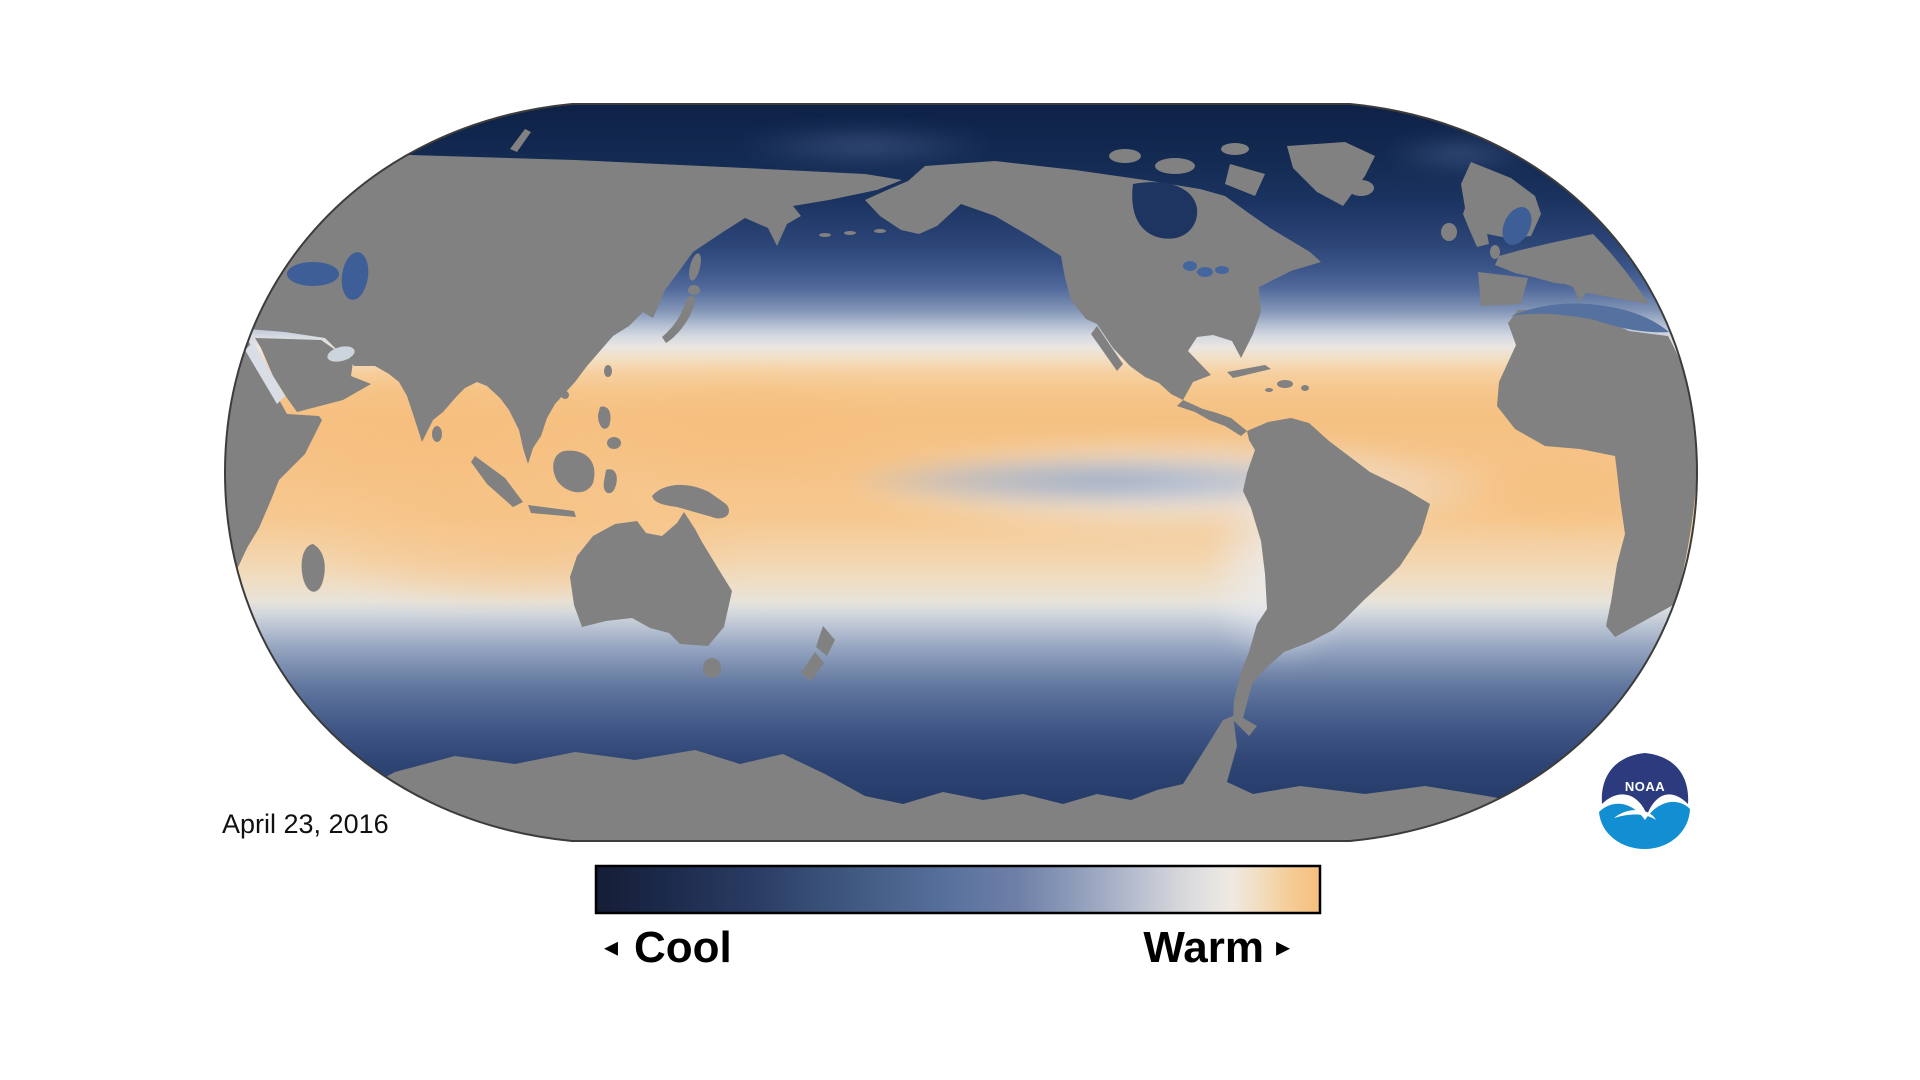  Describe the element at coordinates (552, 511) in the screenshot. I see `landmass-java` at that location.